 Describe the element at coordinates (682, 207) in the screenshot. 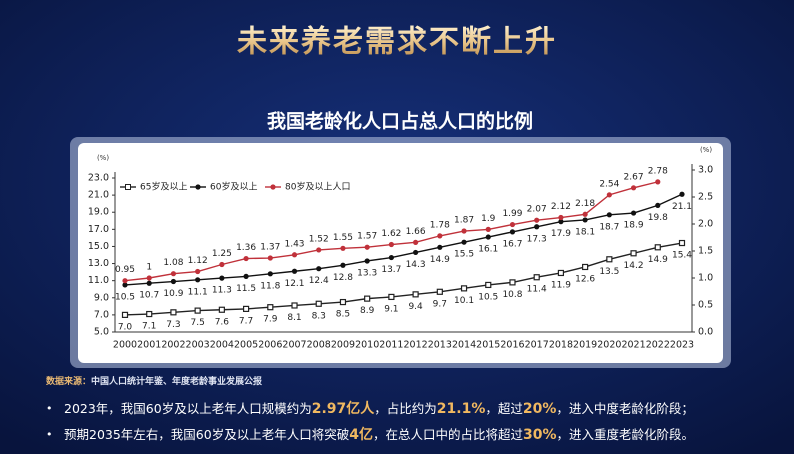

I see `data-label: 21.1` at that location.